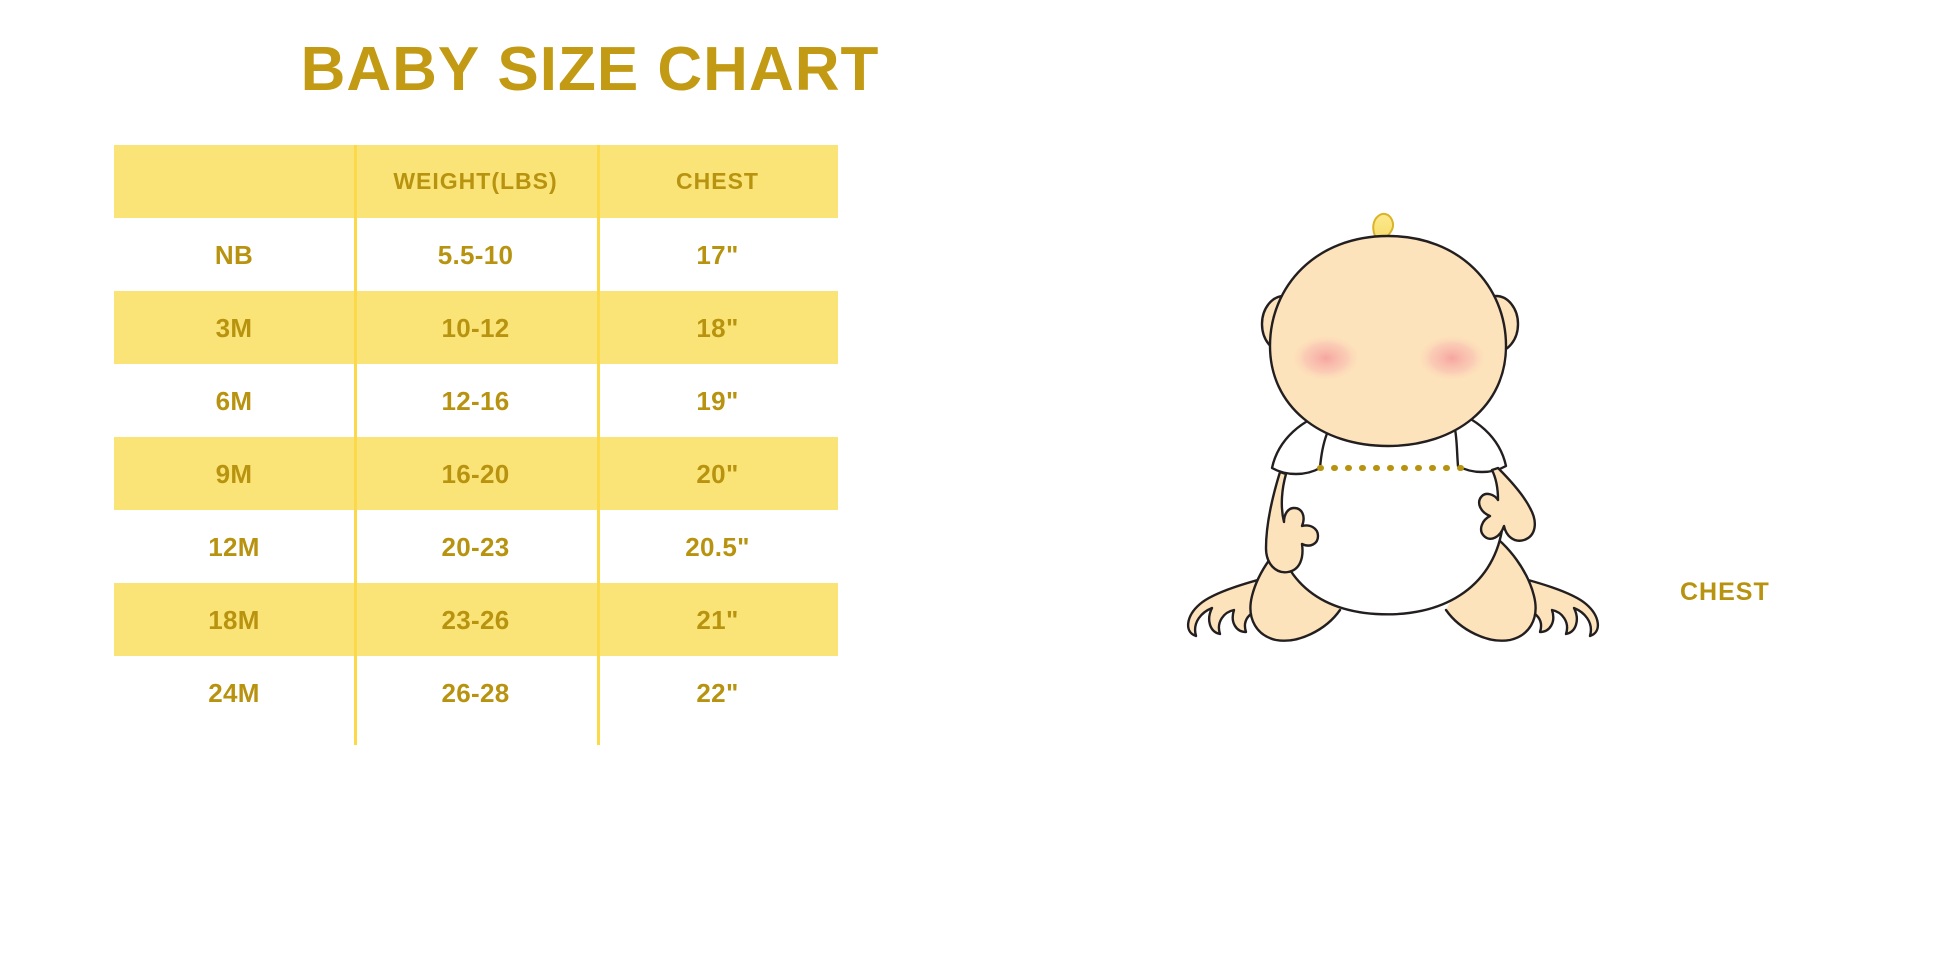 This screenshot has height=973, width=1946. What do you see at coordinates (234, 473) in the screenshot?
I see `cell-size: 9M` at bounding box center [234, 473].